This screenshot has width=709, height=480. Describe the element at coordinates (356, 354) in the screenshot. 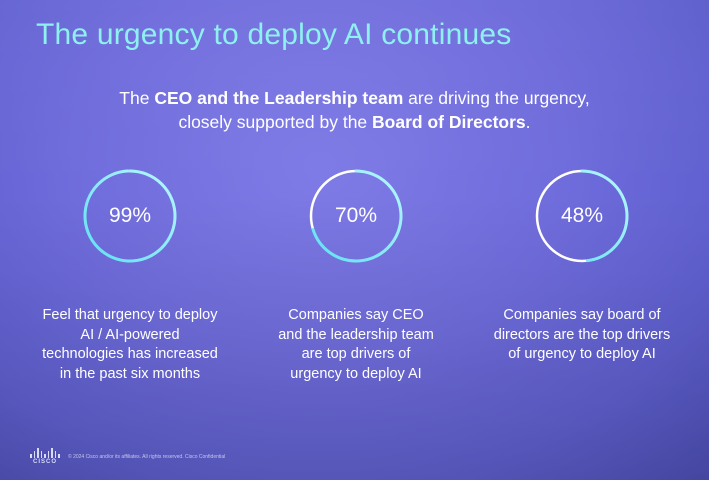

I see `stat-description-line: are top drivers of` at that location.